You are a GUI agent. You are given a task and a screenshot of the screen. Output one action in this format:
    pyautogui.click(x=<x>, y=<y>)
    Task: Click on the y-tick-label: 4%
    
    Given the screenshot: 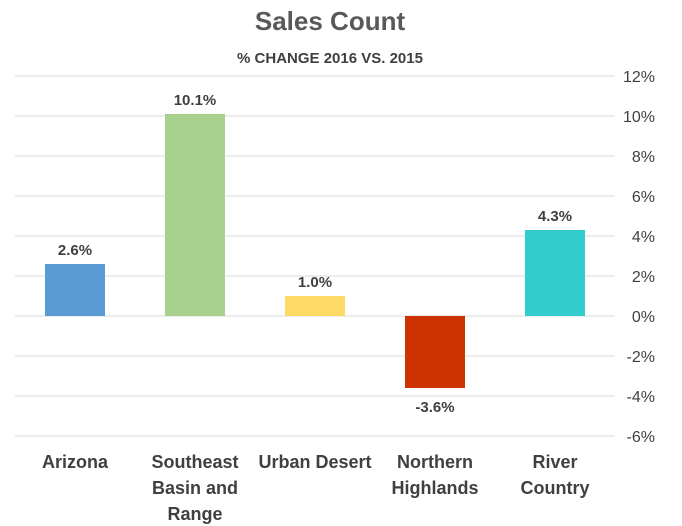 What is the action you would take?
    pyautogui.click(x=643, y=237)
    